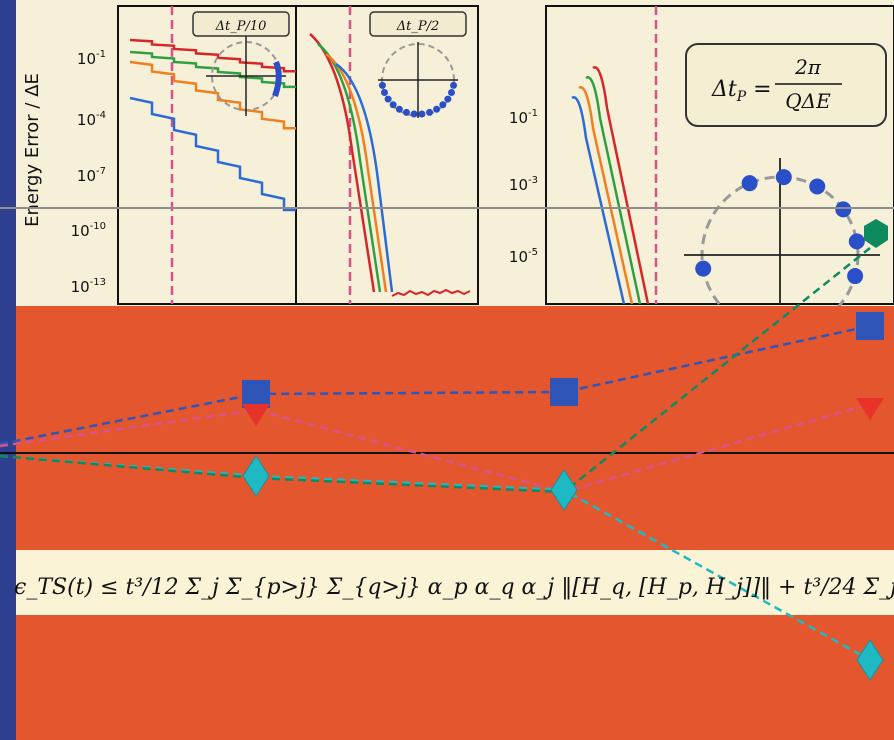 This screenshot has width=894, height=740. Describe the element at coordinates (435, 448) in the screenshot. I see `dashed-series-line` at that location.